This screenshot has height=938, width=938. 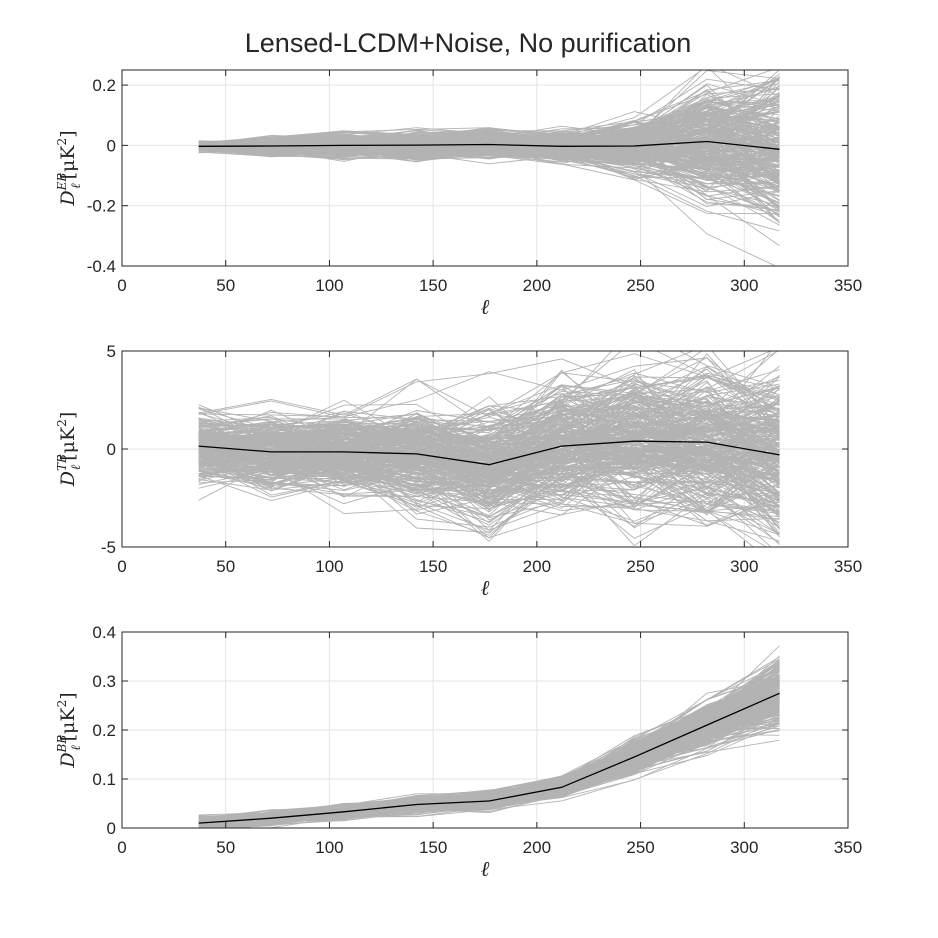 What do you see at coordinates (62, 744) in the screenshot?
I see `y-axis-label-part: BB` at bounding box center [62, 744].